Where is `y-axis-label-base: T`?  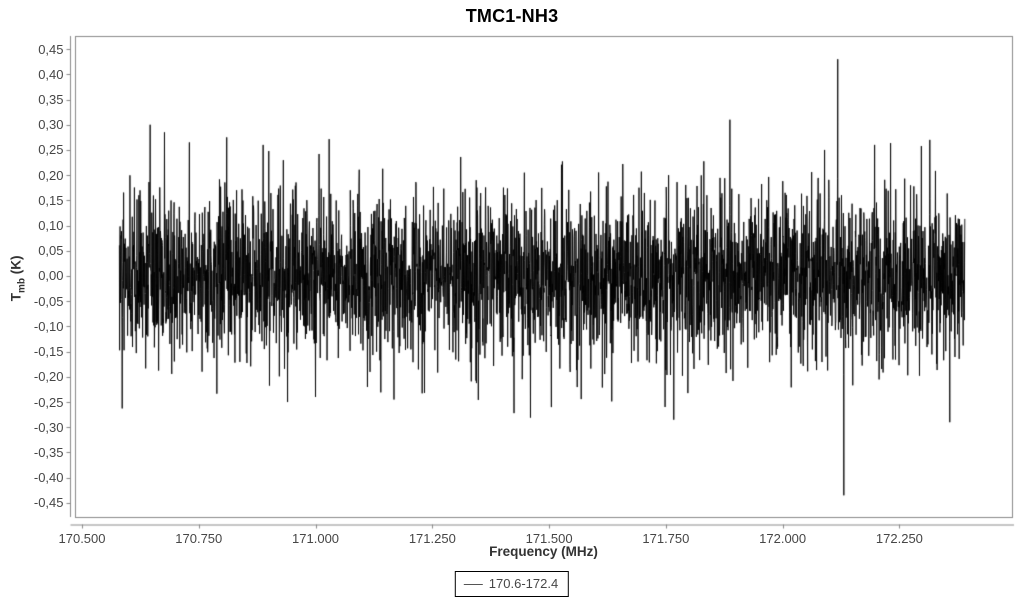
y-axis-label-base: T is located at coordinates (16, 297).